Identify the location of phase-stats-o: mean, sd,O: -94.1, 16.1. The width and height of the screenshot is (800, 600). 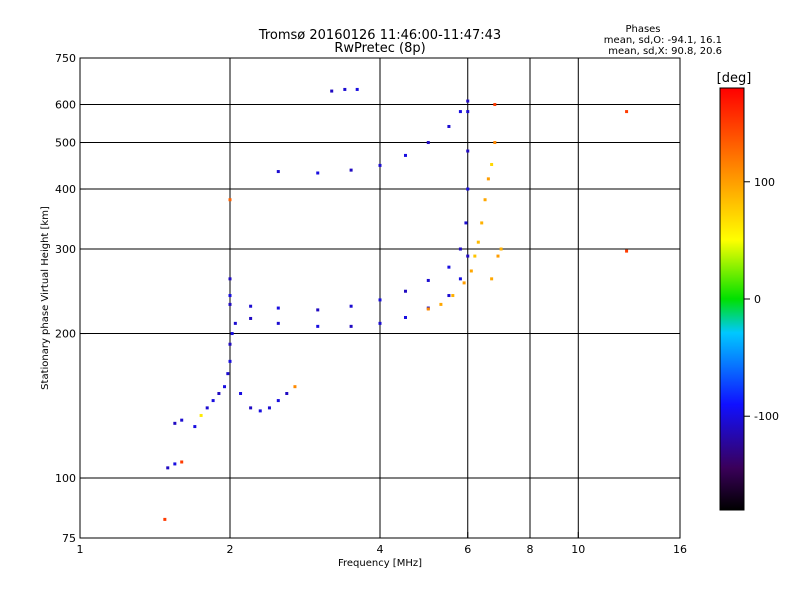
(663, 40).